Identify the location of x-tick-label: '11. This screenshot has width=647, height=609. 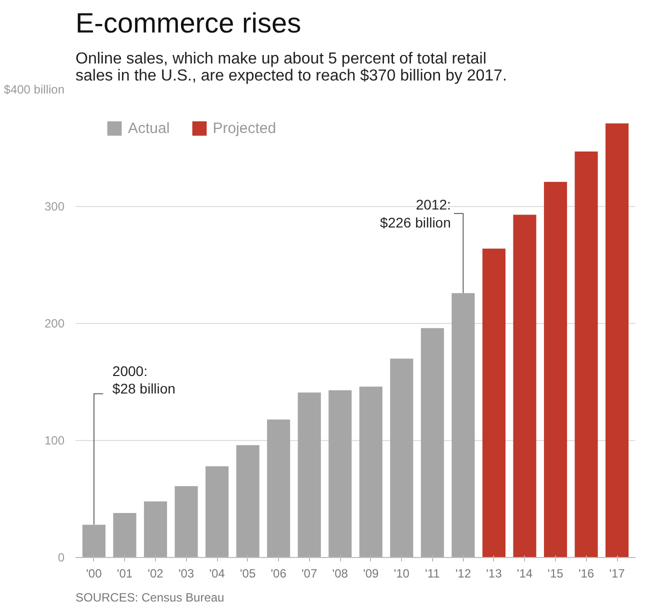
(432, 573).